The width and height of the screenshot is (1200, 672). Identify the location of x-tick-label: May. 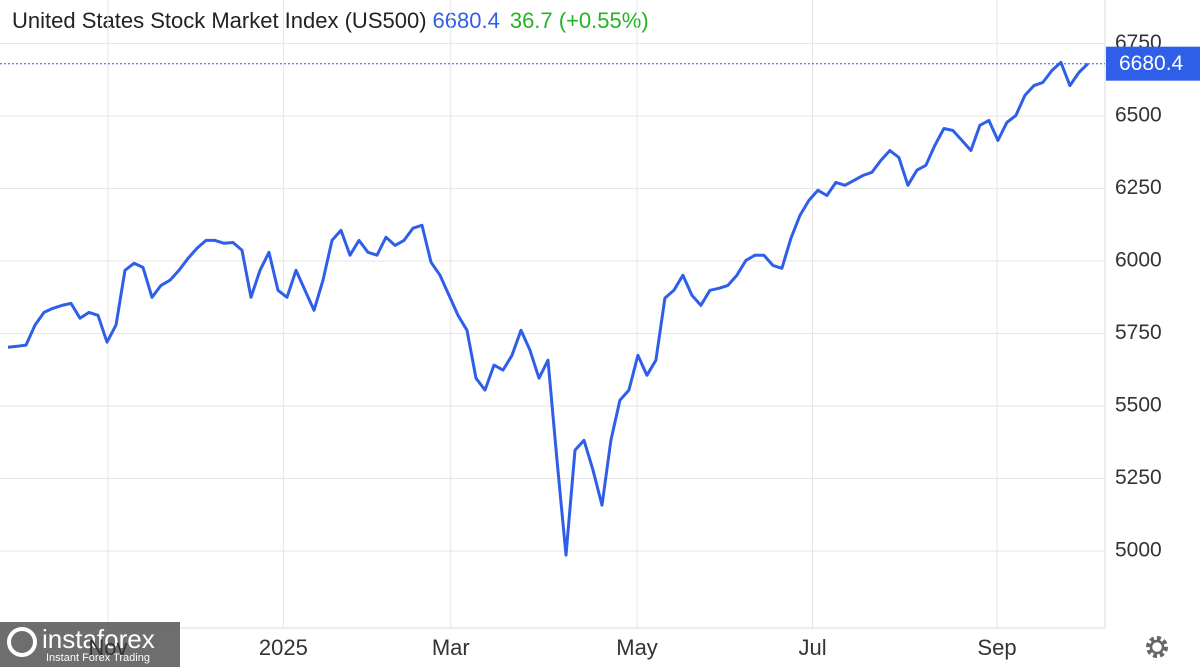
(637, 647).